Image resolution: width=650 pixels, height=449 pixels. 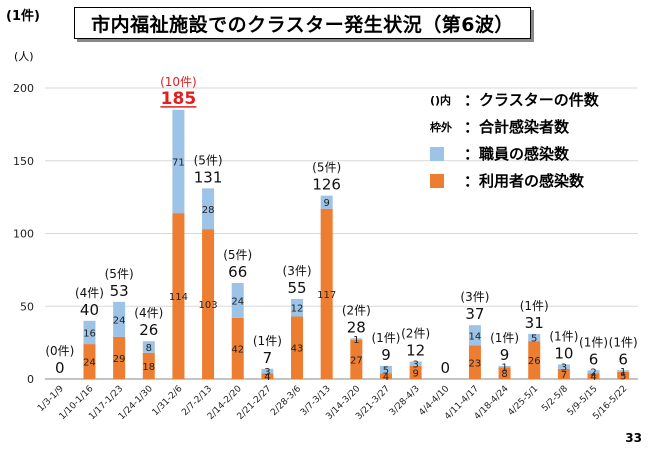 I want to click on data-label-users: 18, so click(x=148, y=367).